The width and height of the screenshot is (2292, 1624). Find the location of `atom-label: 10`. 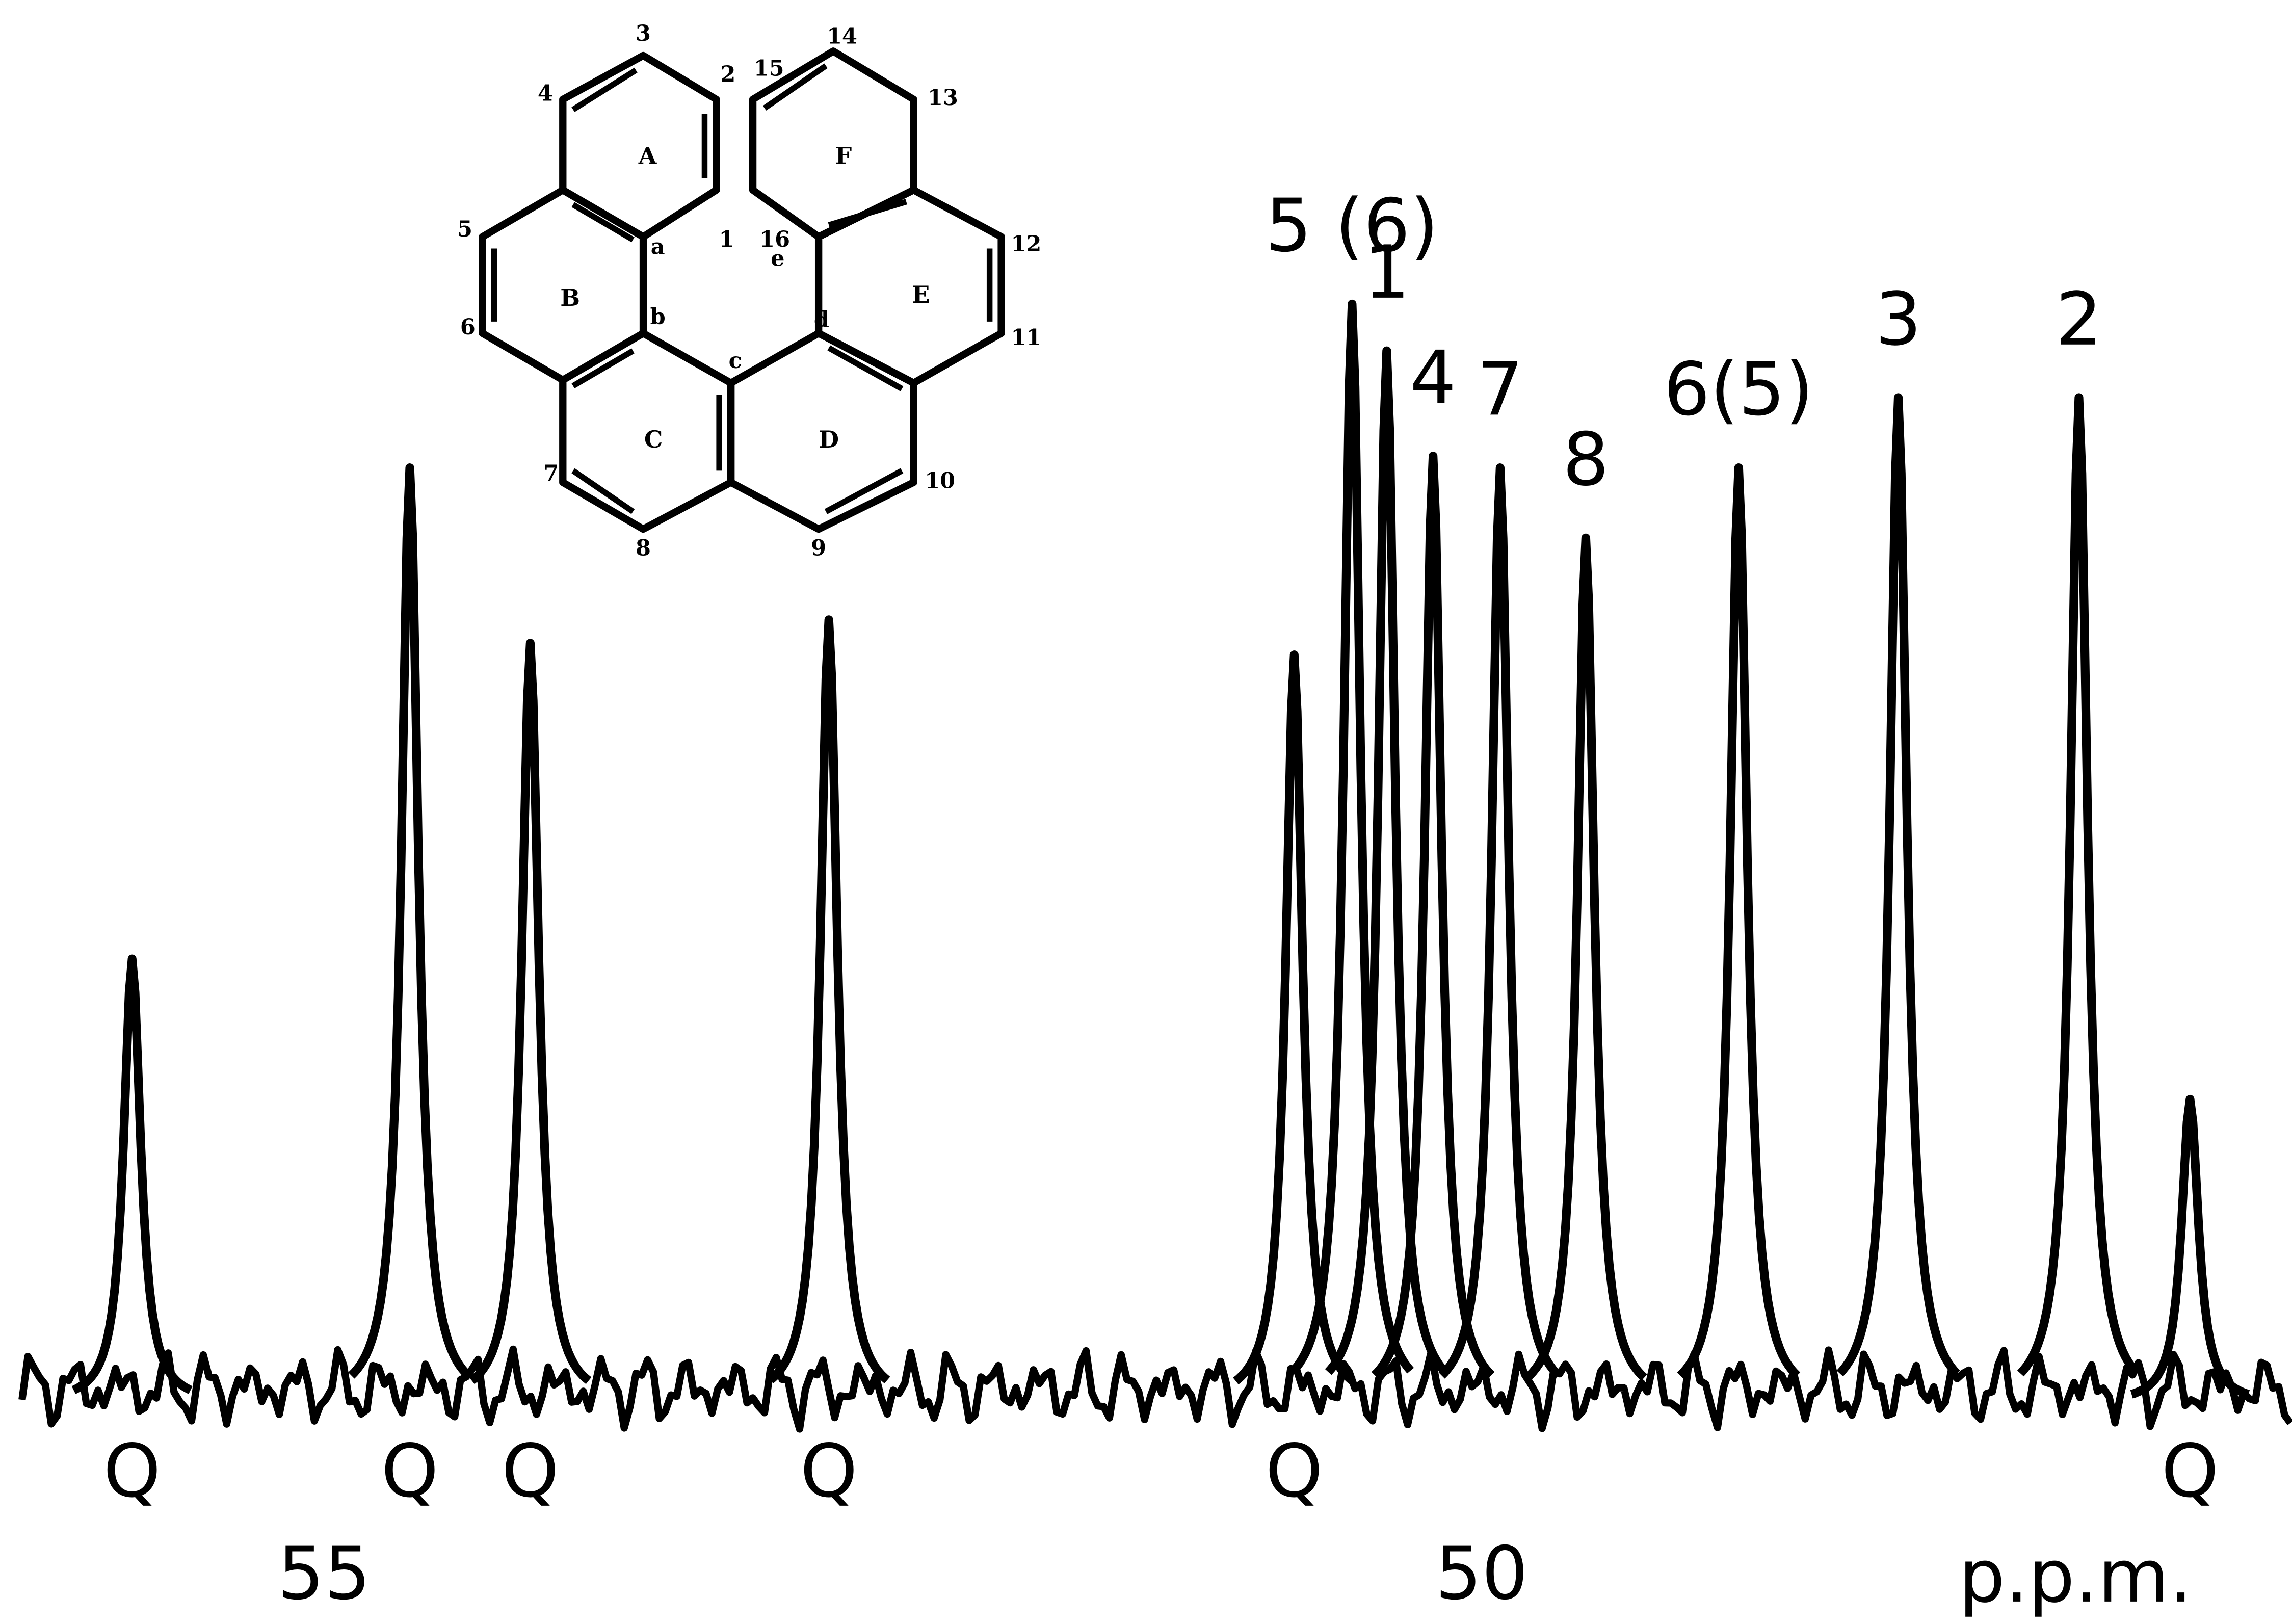

atom-label: 10 is located at coordinates (940, 480).